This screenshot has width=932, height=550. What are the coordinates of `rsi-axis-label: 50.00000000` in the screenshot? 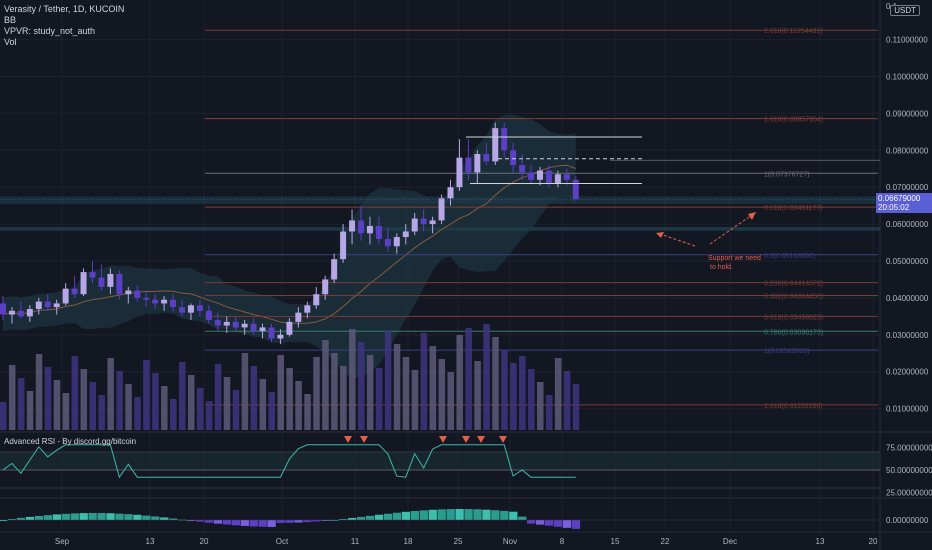 It's located at (909, 470).